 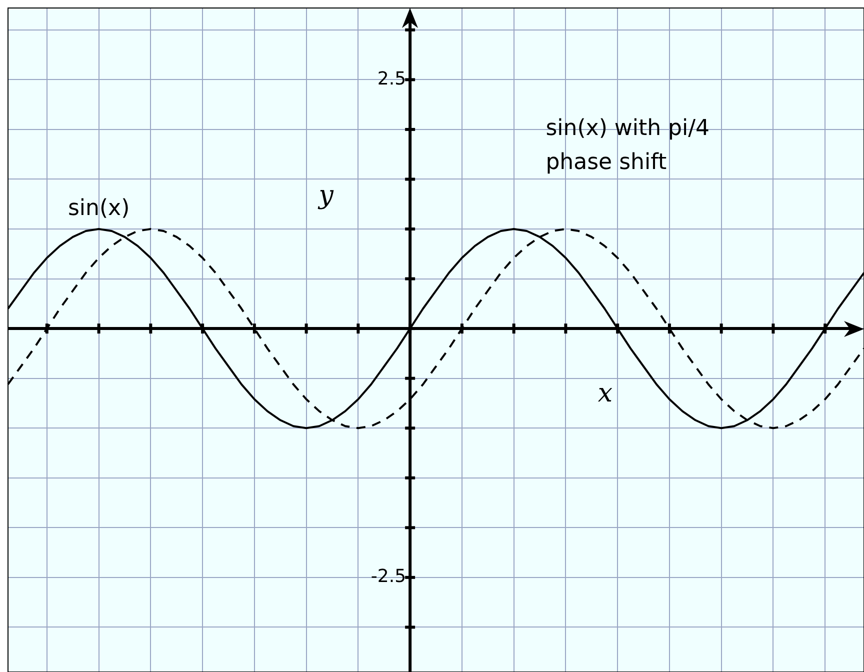 What do you see at coordinates (391, 79) in the screenshot?
I see `y-tick-label: 2.5` at bounding box center [391, 79].